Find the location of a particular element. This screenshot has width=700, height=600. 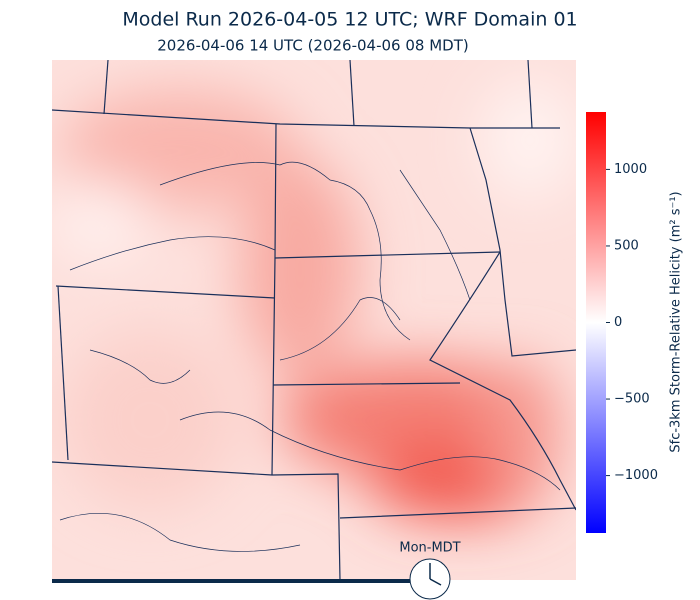

colorbar-label: Sfc-3km Storm-Relative Helicity (m² s⁻¹) is located at coordinates (676, 321).